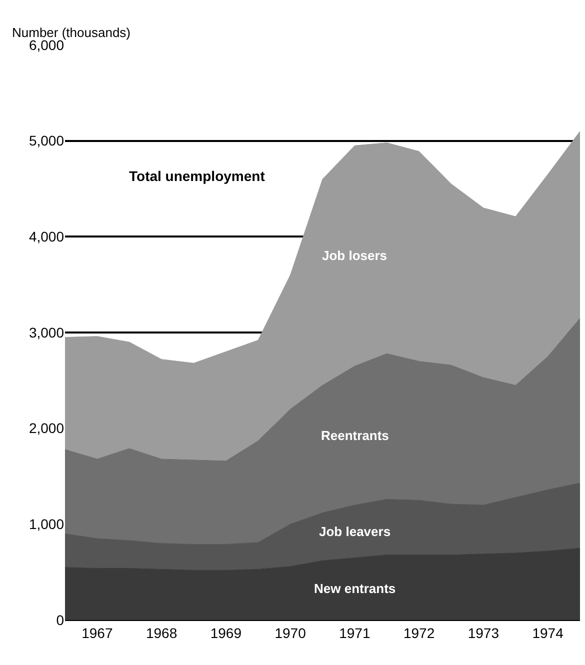 Image resolution: width=585 pixels, height=665 pixels. Describe the element at coordinates (46, 140) in the screenshot. I see `y-tick-label: 5,000` at that location.